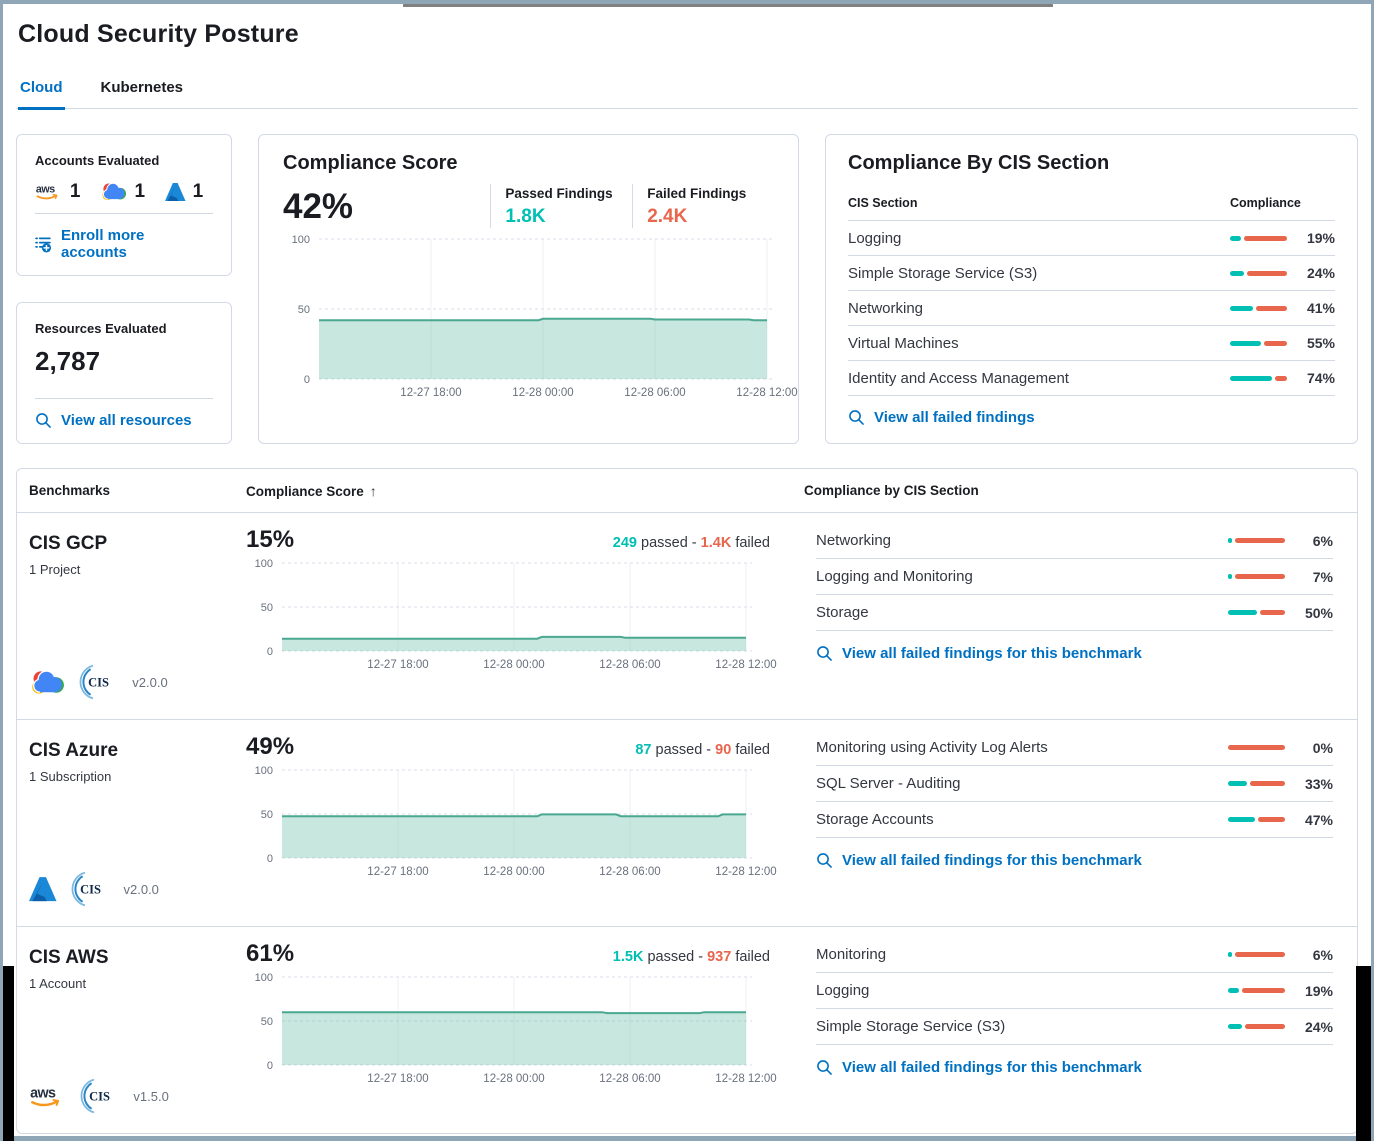 The height and width of the screenshot is (1141, 1374). Describe the element at coordinates (1091, 417) in the screenshot. I see `view-all-failed-findings-link: View all failed findings` at that location.